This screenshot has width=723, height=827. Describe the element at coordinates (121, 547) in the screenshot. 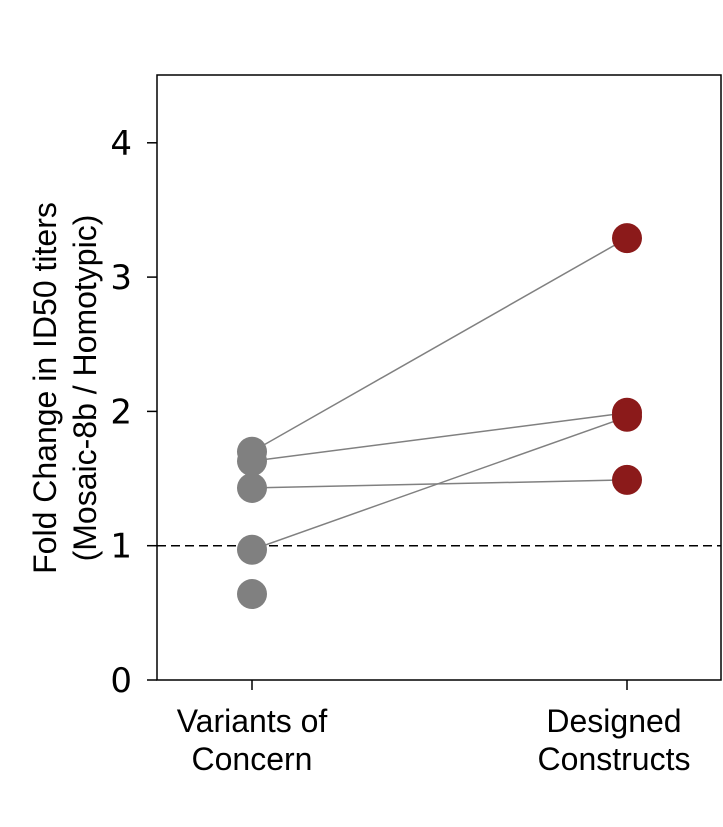

I see `y-tick-label: 1` at that location.